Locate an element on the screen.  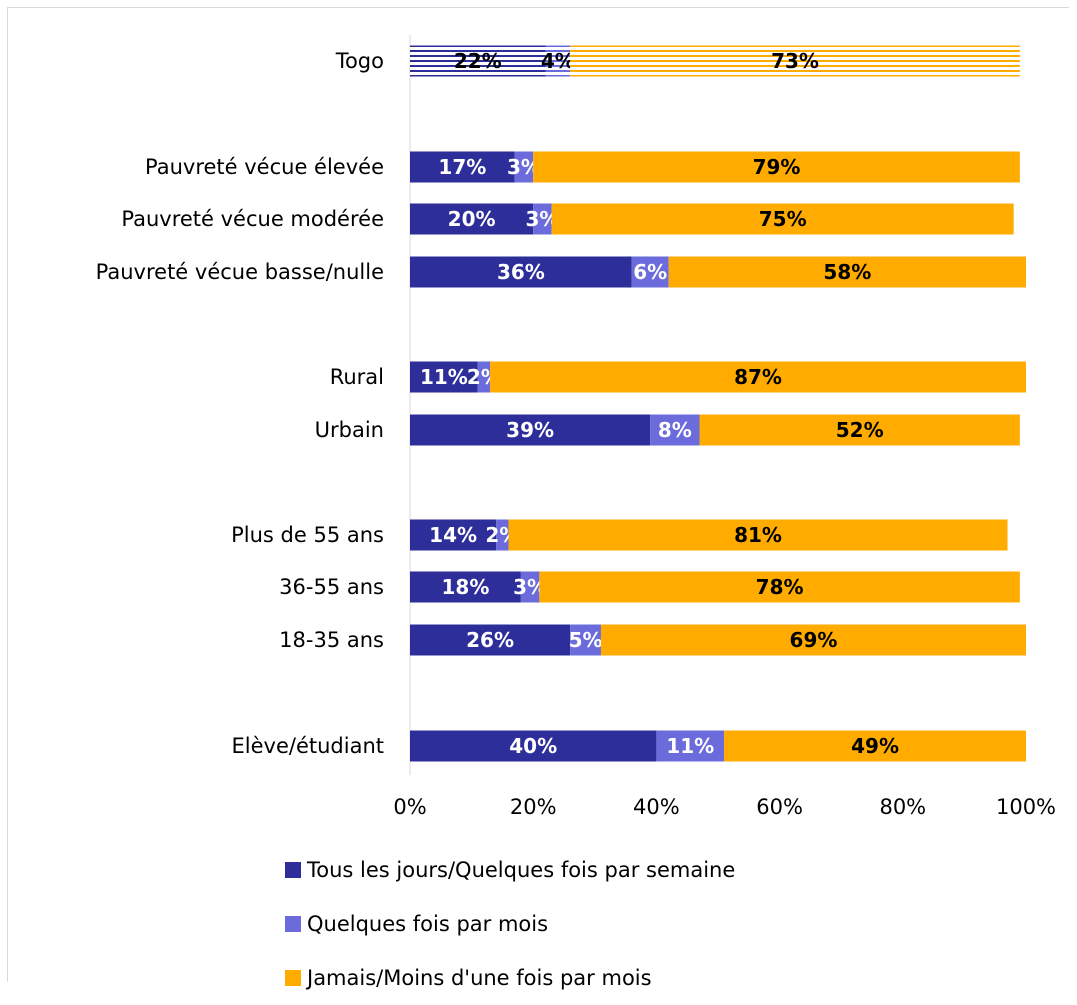
category-label: Pauvreté vécue élevée is located at coordinates (264, 167).